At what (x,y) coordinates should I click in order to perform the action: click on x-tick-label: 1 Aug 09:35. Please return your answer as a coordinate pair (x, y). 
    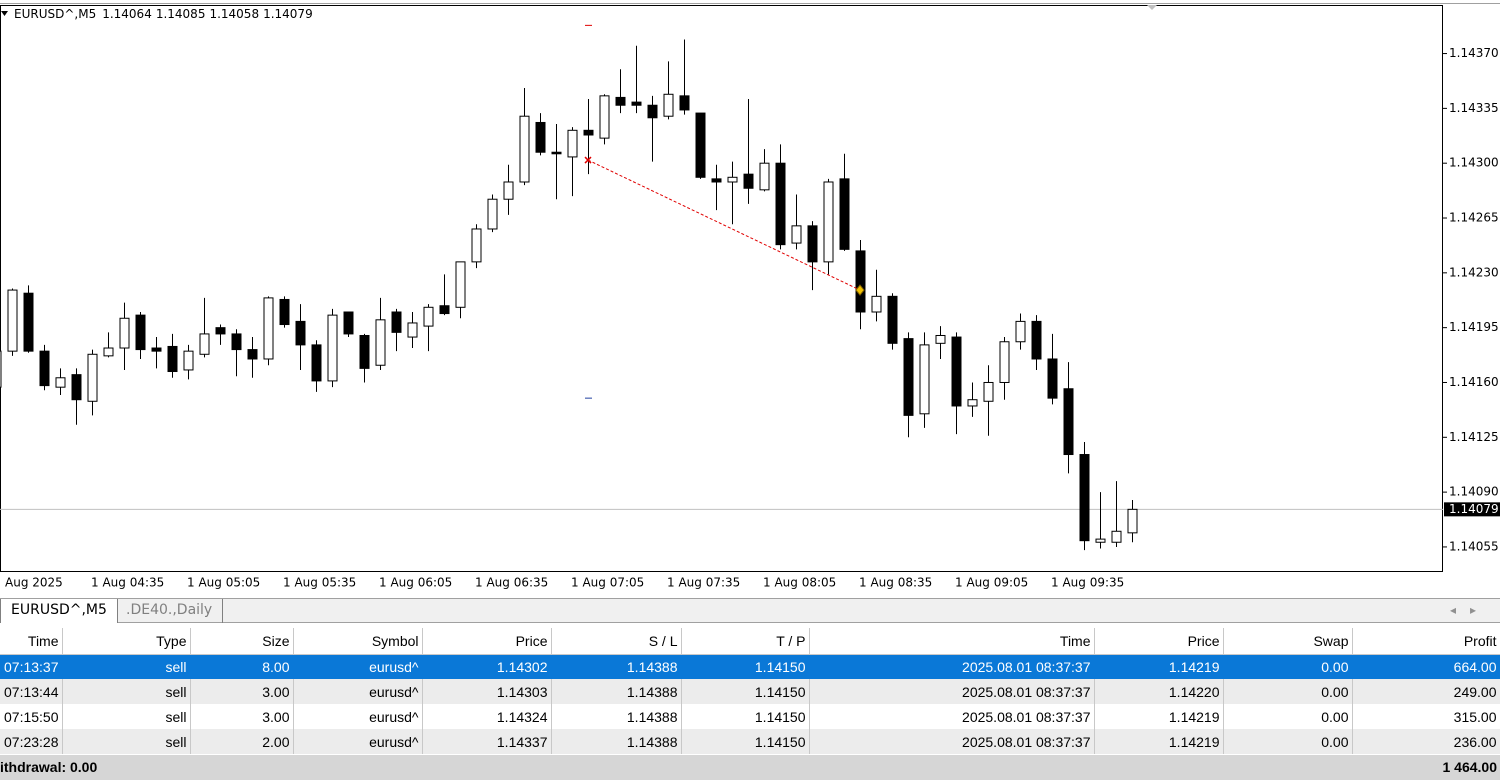
    Looking at the image, I should click on (1087, 583).